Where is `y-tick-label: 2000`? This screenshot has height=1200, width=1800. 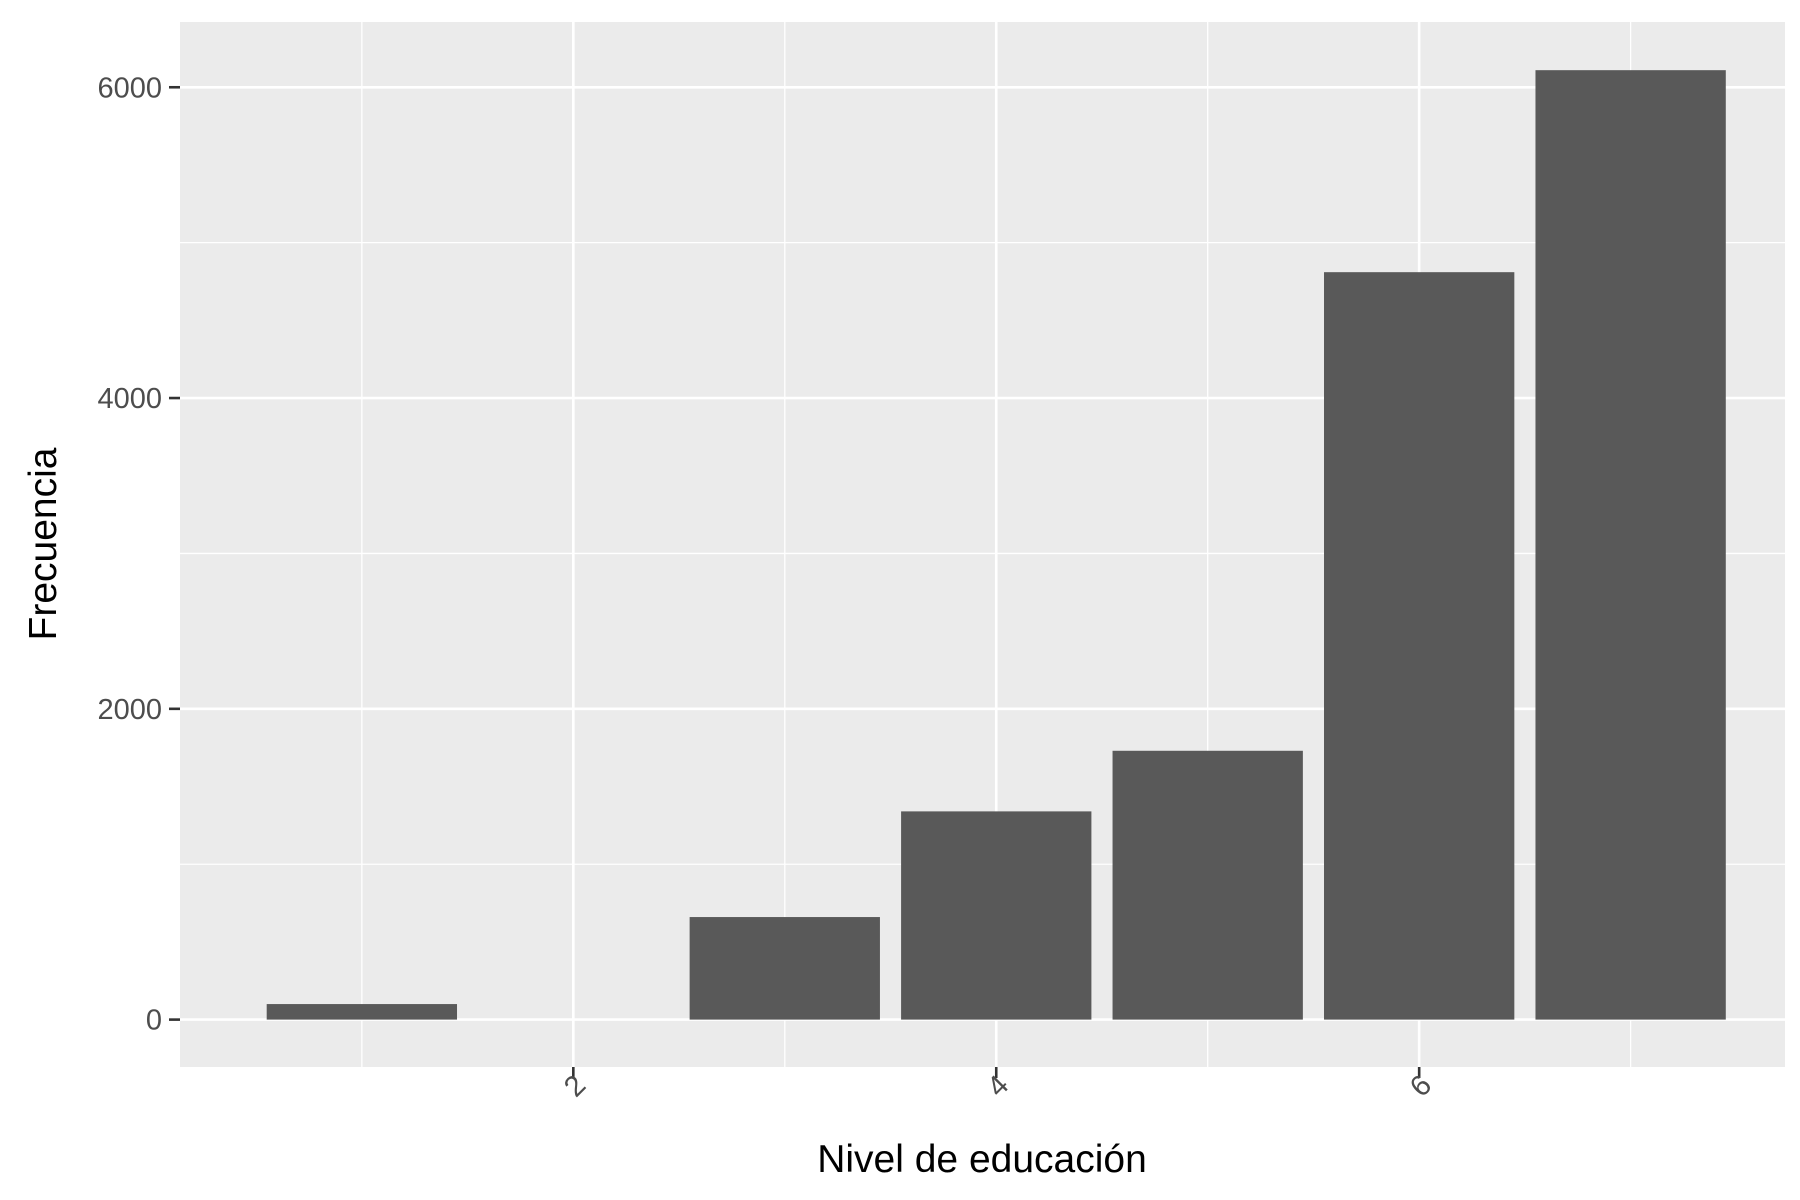
y-tick-label: 2000 is located at coordinates (129, 710).